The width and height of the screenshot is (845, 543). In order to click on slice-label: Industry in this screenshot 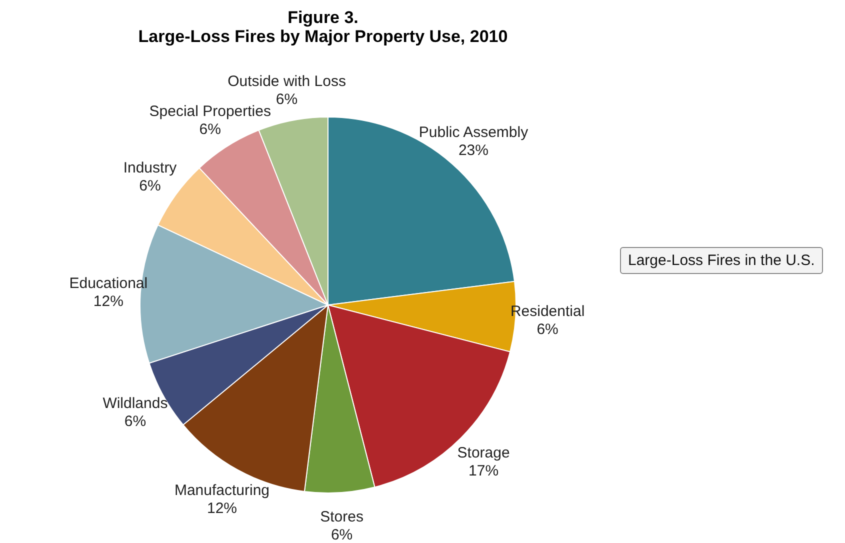, I will do `click(150, 168)`.